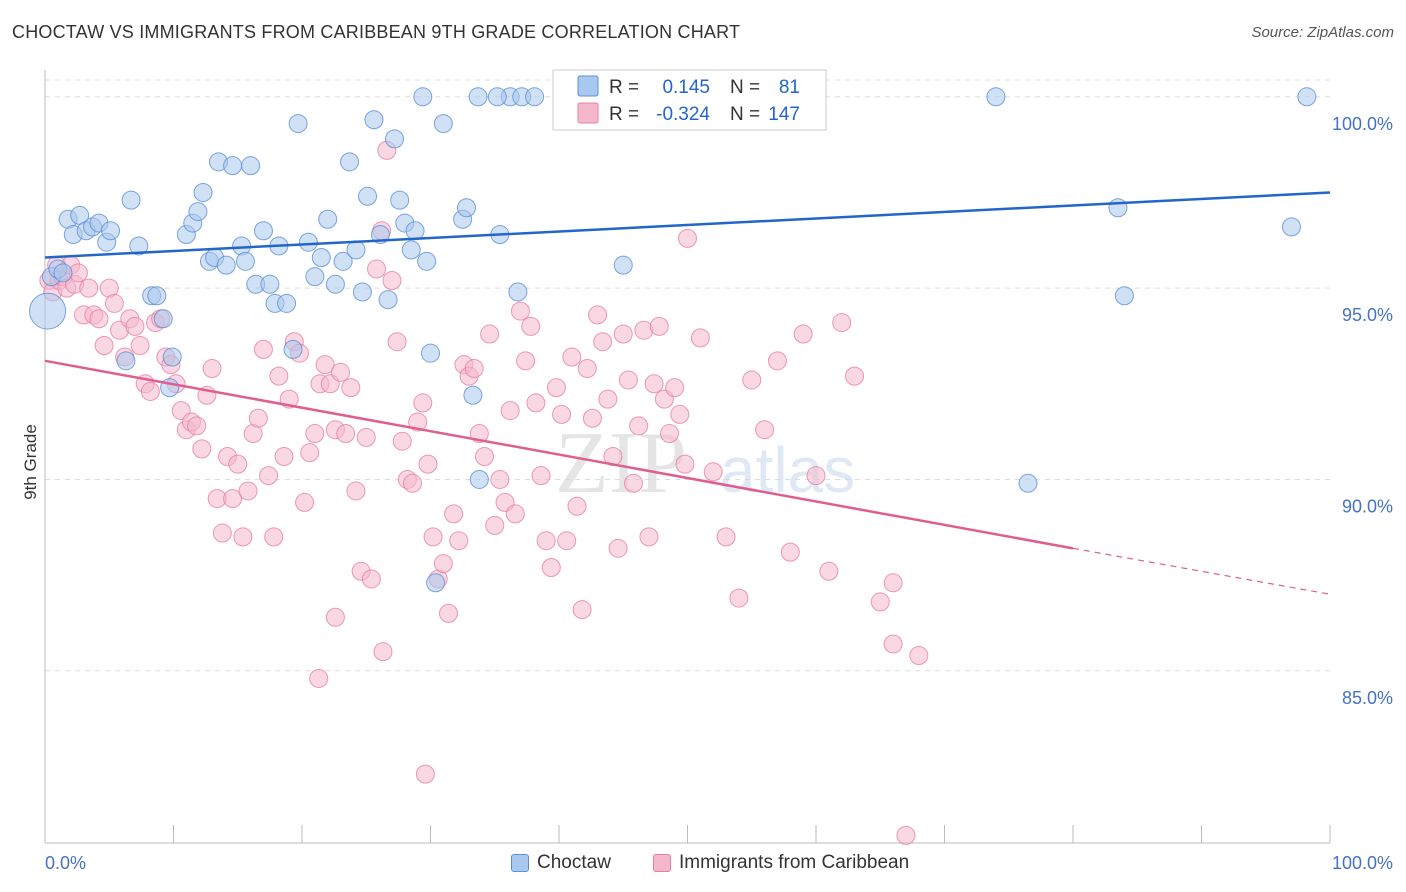  I want to click on stat-n-value-2: 147, so click(784, 114).